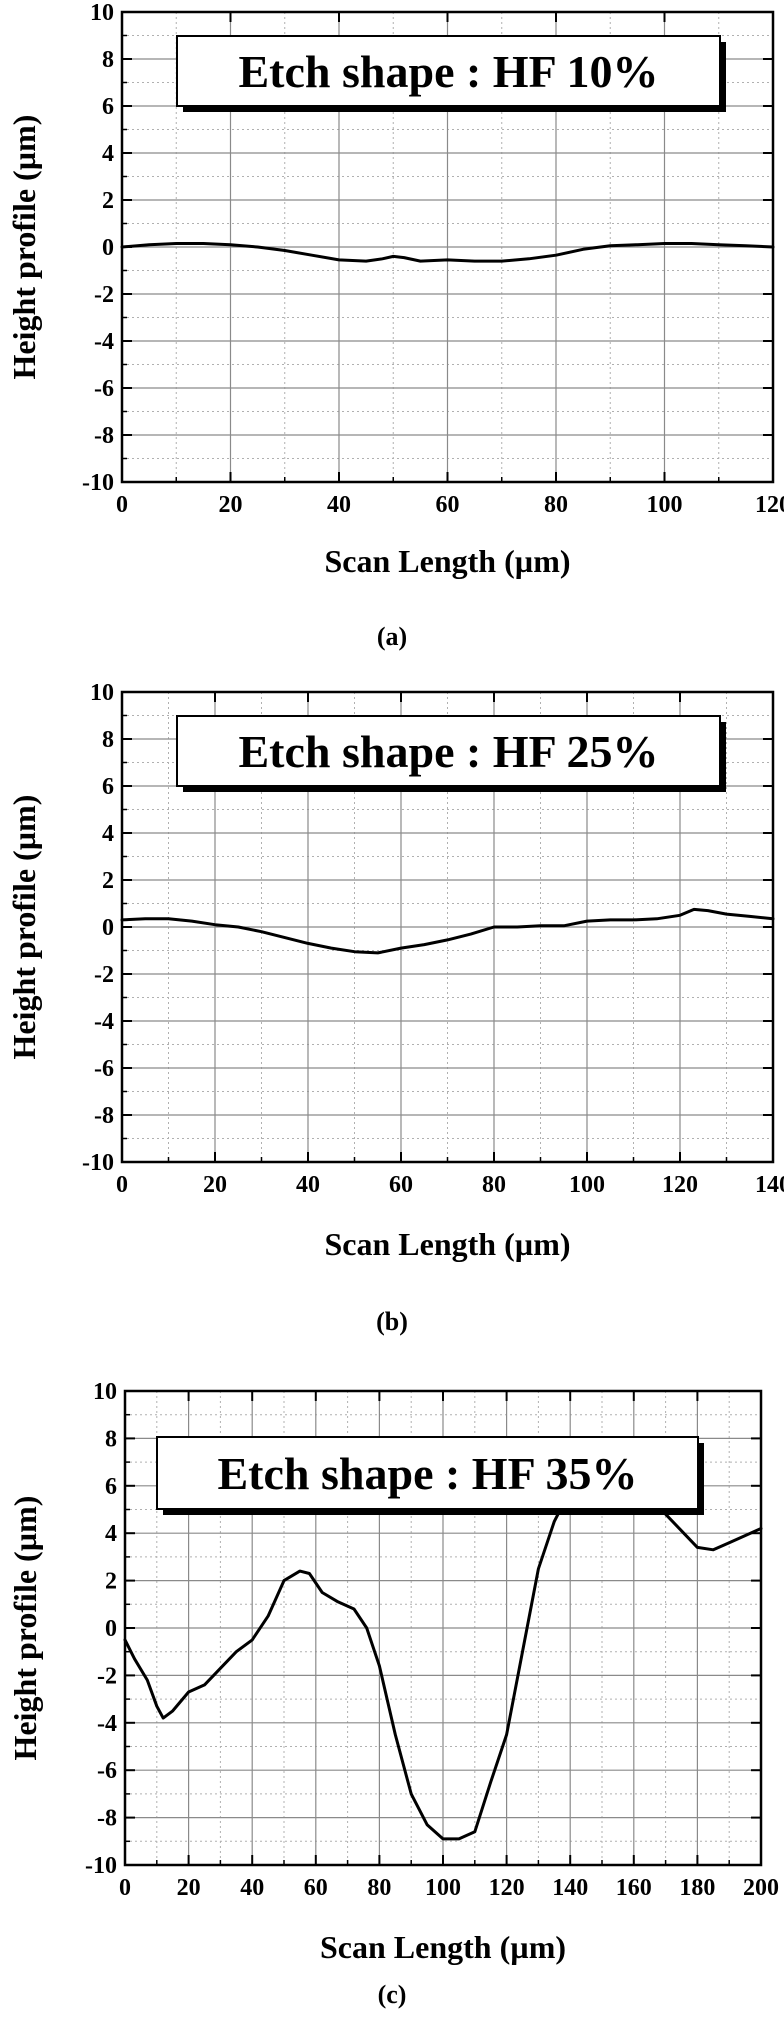 This screenshot has height=2017, width=784. Describe the element at coordinates (392, 636) in the screenshot. I see `panel-label: (a)` at that location.